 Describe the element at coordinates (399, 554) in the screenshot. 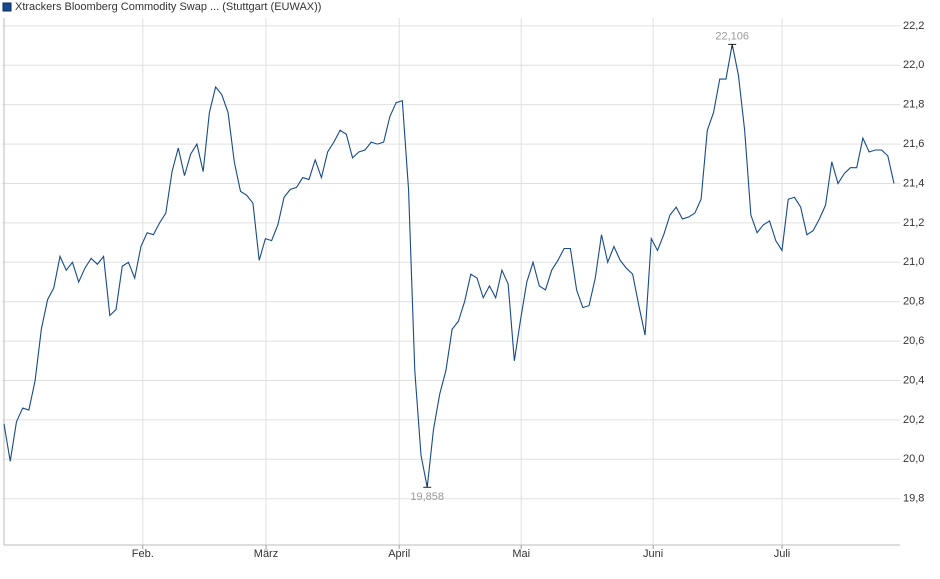

I see `x-tick-label: April` at that location.